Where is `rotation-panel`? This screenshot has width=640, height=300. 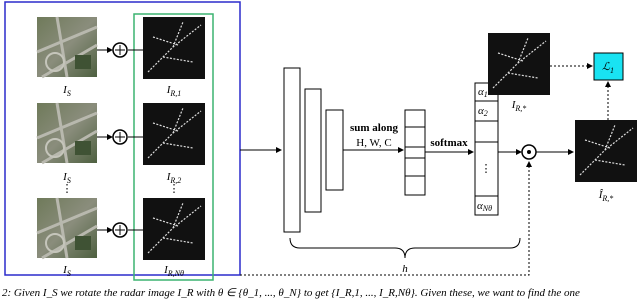 rotation-panel is located at coordinates (173, 147).